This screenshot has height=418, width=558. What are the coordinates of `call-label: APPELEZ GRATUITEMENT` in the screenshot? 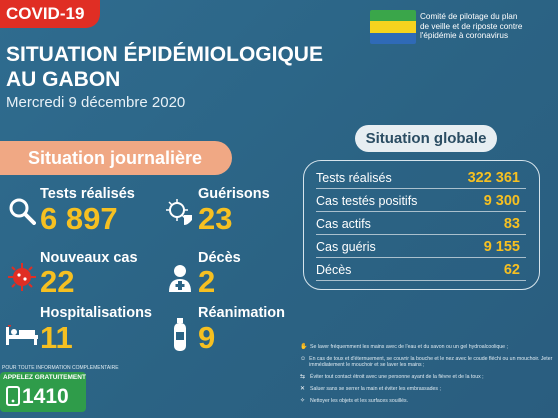 It's located at (44, 377).